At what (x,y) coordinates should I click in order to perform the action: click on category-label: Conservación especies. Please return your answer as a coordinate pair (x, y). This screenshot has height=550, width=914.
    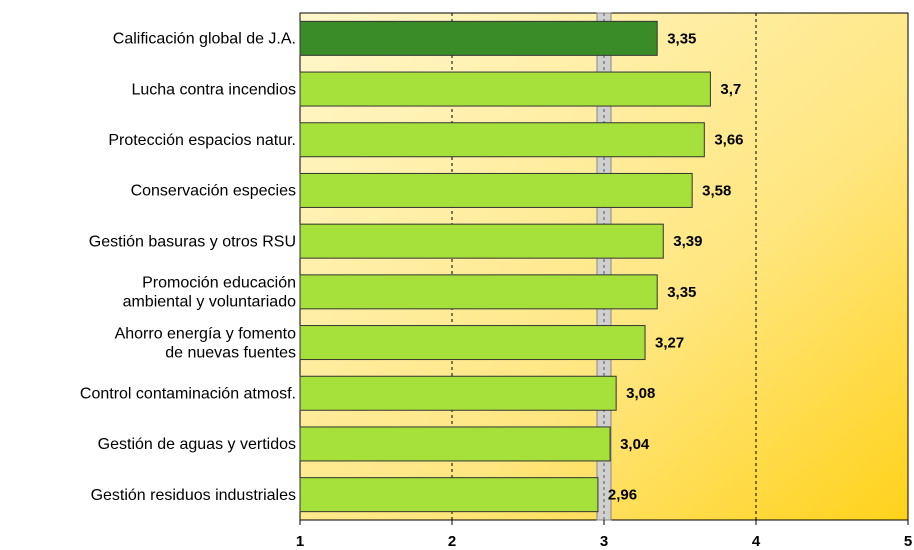
    Looking at the image, I should click on (213, 191).